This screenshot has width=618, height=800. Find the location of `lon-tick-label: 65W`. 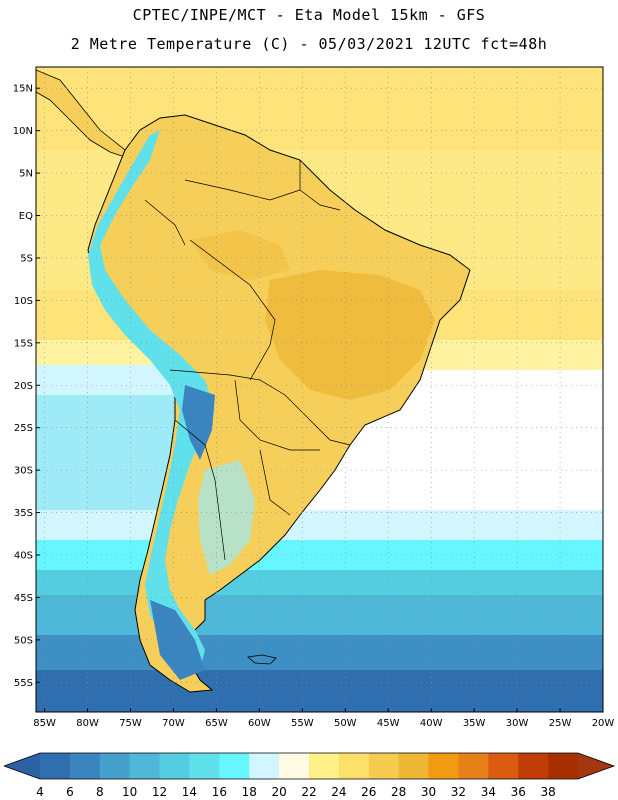

lon-tick-label: 65W is located at coordinates (216, 723).